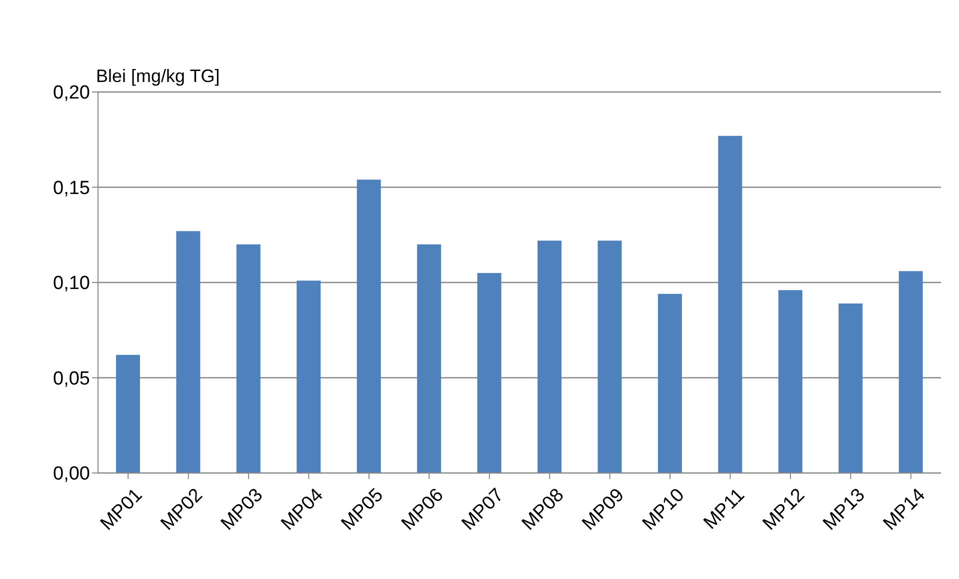  I want to click on y-tick-label: 0,15, so click(71, 188).